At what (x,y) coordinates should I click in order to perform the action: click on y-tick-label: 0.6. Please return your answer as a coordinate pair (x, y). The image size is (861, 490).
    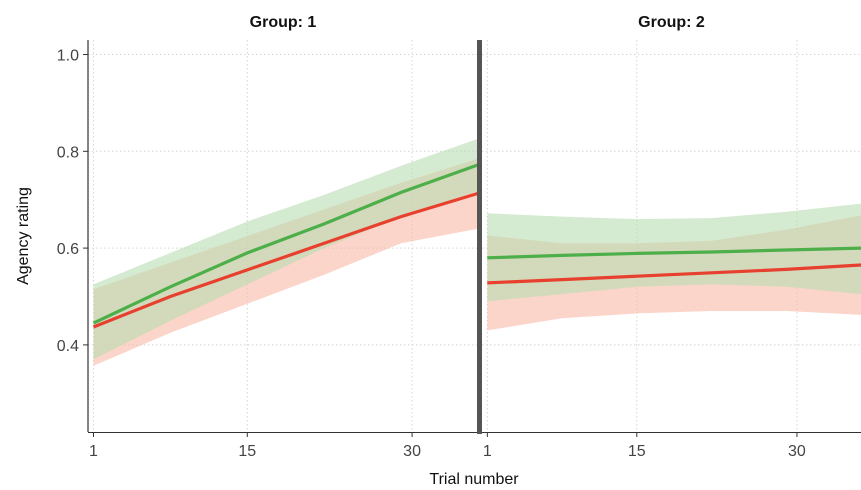
    Looking at the image, I should click on (68, 249).